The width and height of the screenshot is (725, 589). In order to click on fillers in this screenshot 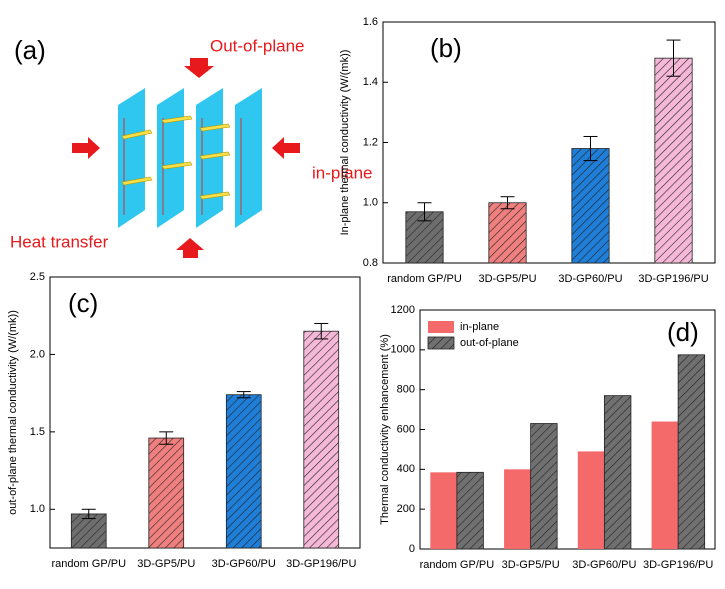, I will do `click(176, 157)`.